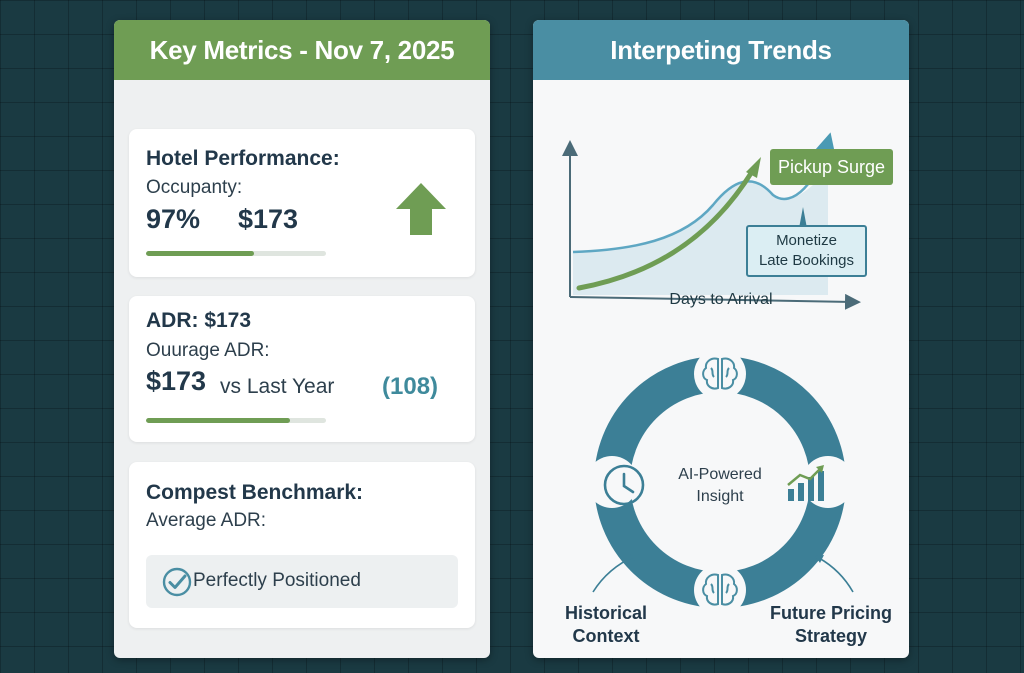  I want to click on benchmark-title: Compest Benchmark:, so click(255, 492).